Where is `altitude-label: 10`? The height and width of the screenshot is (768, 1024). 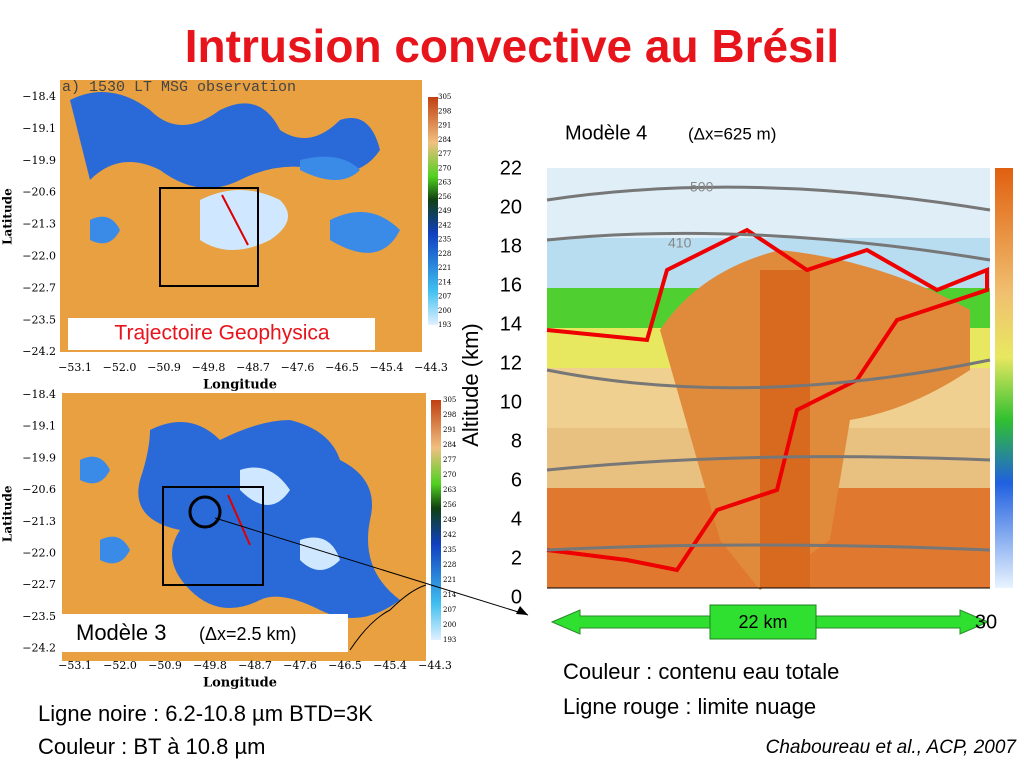 altitude-label: 10 is located at coordinates (511, 402).